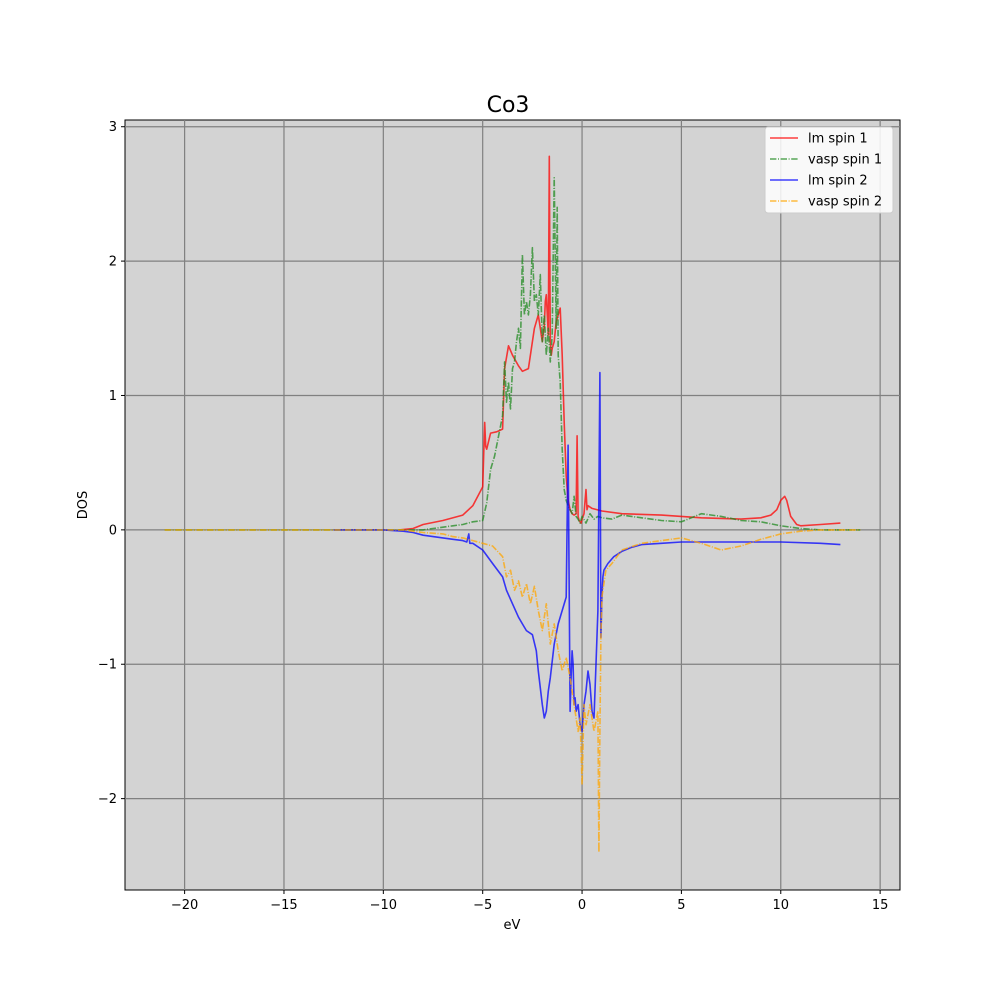 The width and height of the screenshot is (1000, 1000). Describe the element at coordinates (83, 505) in the screenshot. I see `y-axis-label: DOS` at that location.